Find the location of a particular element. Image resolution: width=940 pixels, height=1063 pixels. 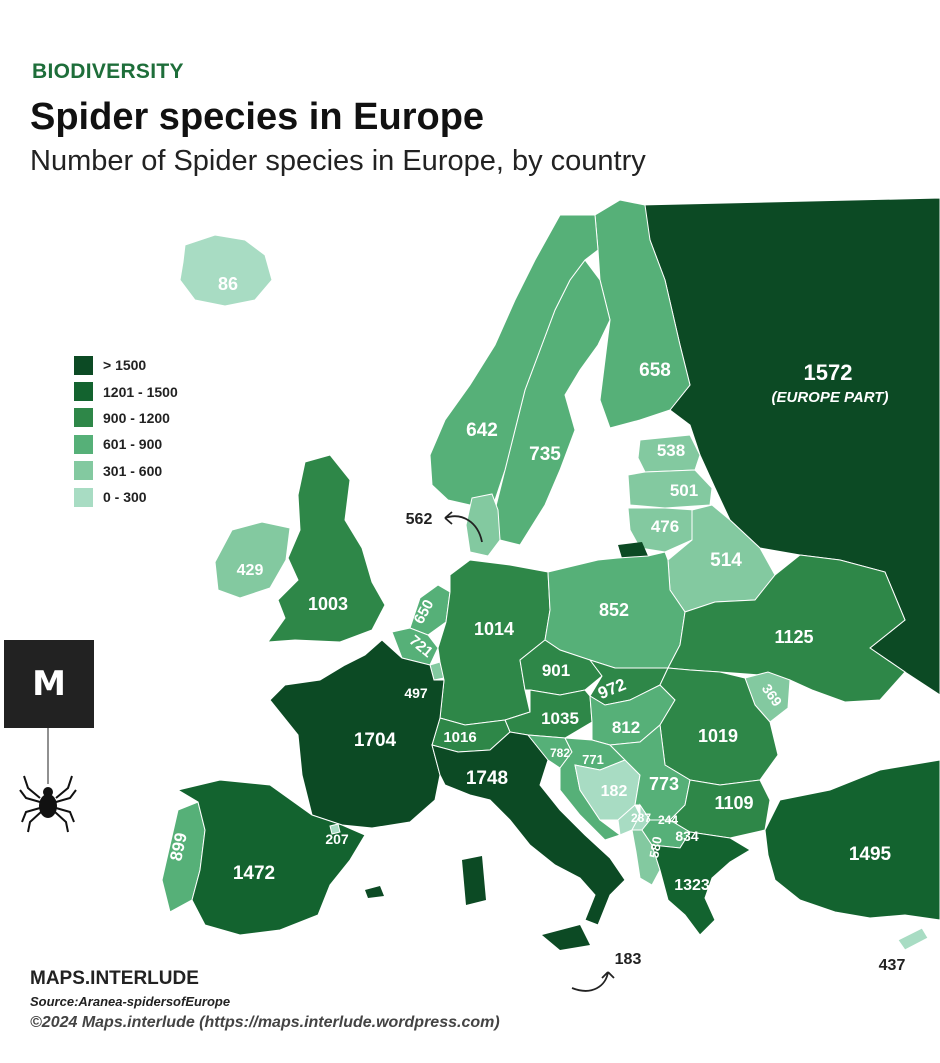

spider-icon is located at coordinates (48, 780).